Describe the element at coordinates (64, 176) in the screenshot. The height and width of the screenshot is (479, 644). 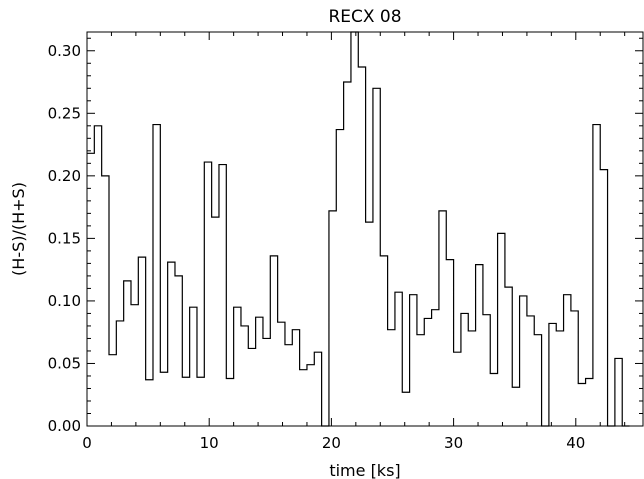
I see `y-tick-label: 0.20` at that location.